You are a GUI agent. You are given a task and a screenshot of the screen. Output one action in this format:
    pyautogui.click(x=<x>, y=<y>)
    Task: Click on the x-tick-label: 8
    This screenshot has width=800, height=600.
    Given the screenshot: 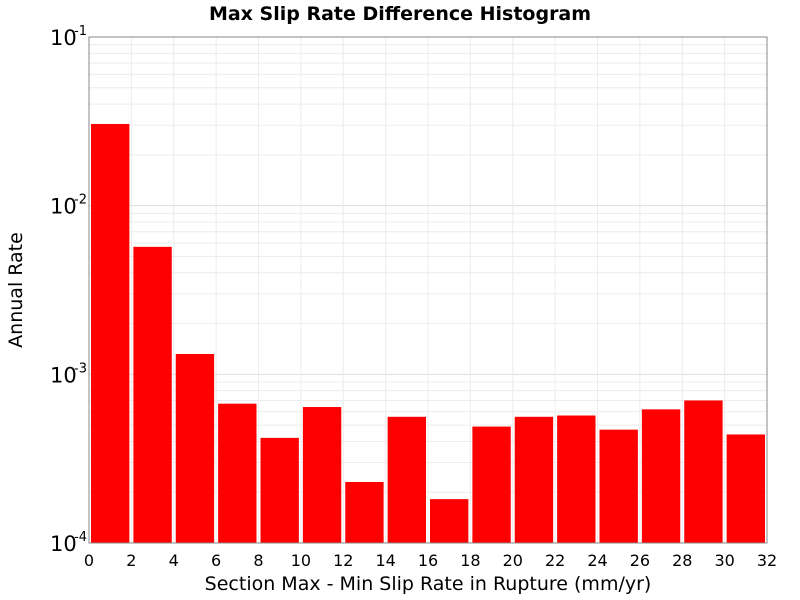 What is the action you would take?
    pyautogui.click(x=258, y=560)
    